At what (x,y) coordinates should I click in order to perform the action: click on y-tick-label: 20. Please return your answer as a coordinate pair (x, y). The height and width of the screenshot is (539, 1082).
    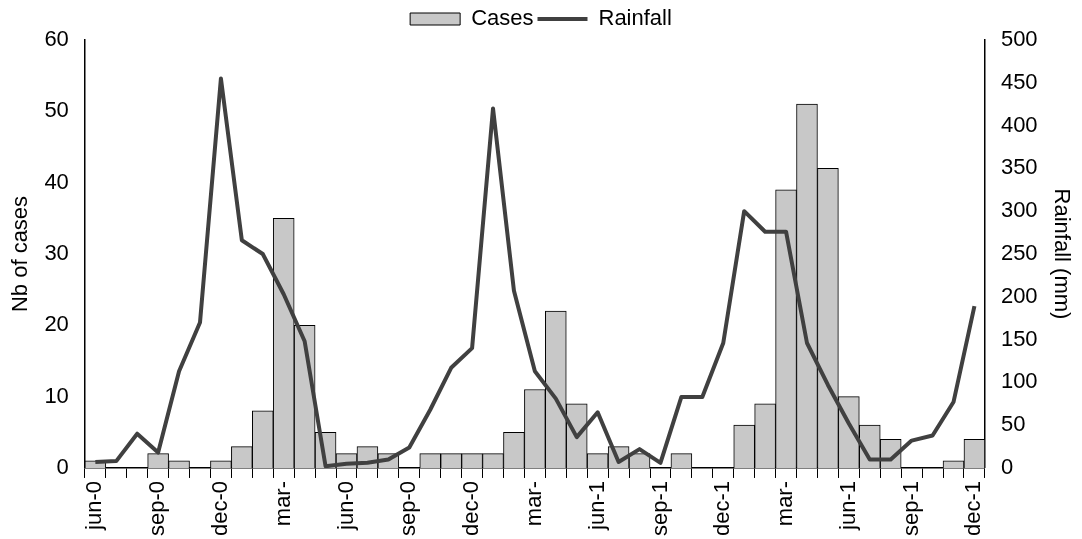
    Looking at the image, I should click on (56, 324).